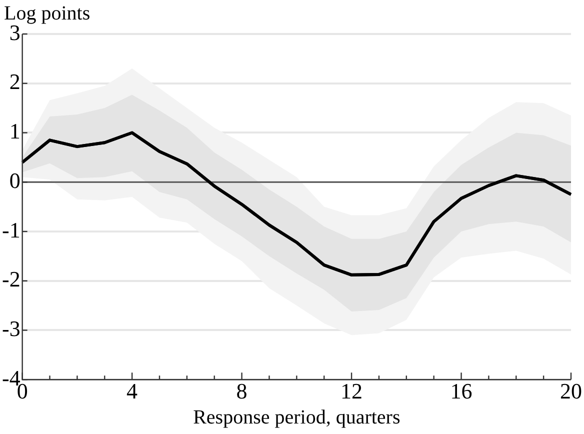 The width and height of the screenshot is (584, 434). I want to click on y-tick-label: 2, so click(14, 81).